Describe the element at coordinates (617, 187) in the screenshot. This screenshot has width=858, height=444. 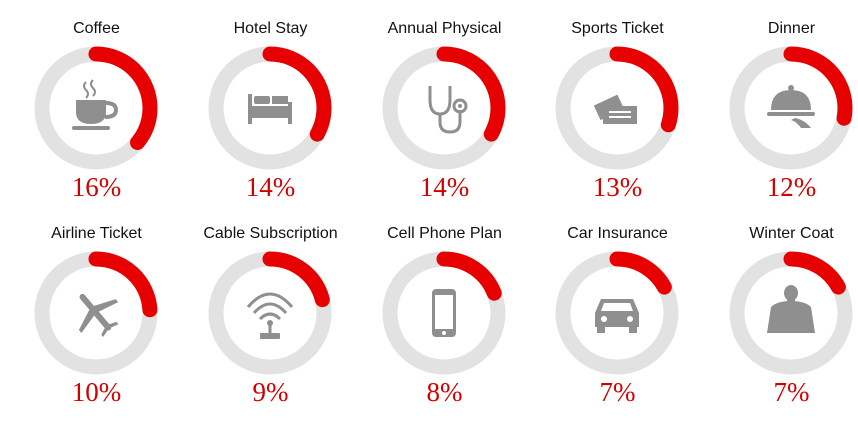
I see `donut-value-sports-ticket: 13%` at that location.